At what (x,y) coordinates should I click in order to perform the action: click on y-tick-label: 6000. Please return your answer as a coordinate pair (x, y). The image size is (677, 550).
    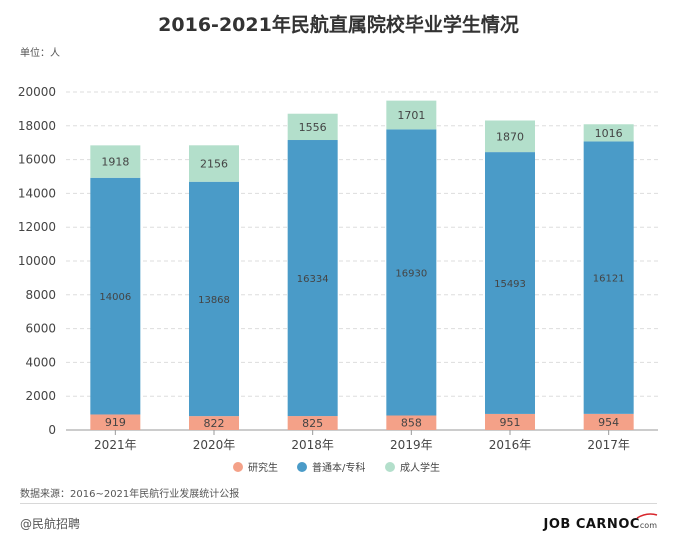
    Looking at the image, I should click on (40, 329).